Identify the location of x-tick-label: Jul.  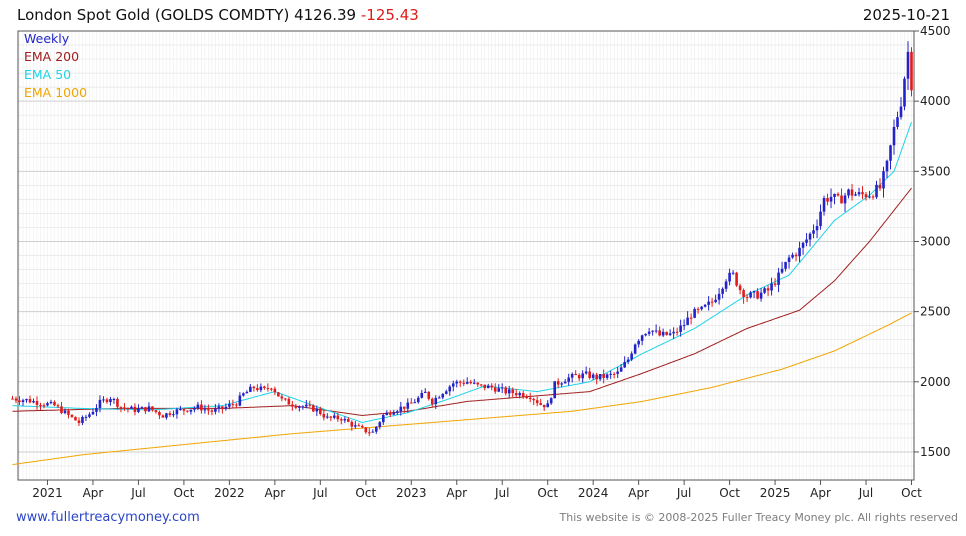
(319, 493).